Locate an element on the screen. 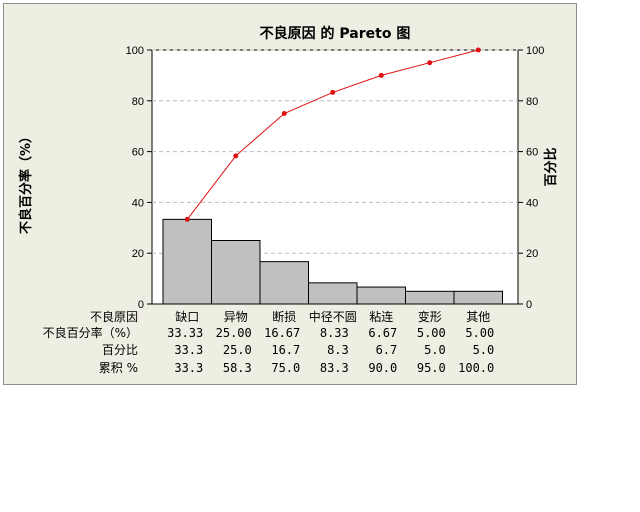  table-cell: 6.67 is located at coordinates (382, 333).